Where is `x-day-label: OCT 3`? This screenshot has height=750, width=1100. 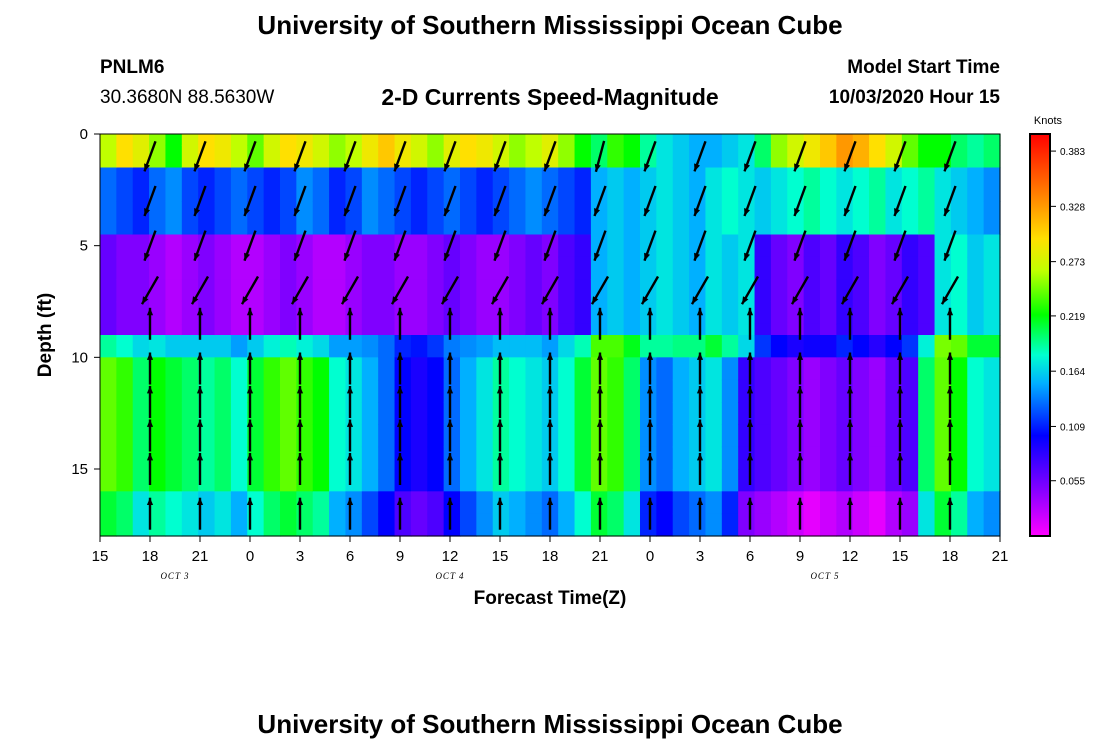 x-day-label: OCT 3 is located at coordinates (174, 576).